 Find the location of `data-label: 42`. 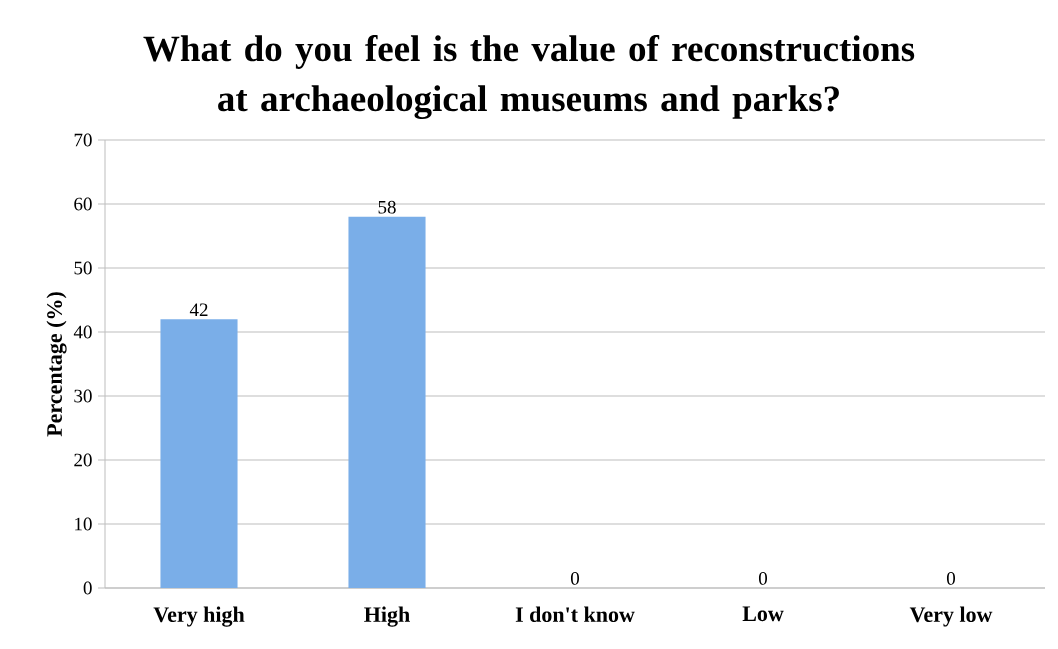

data-label: 42 is located at coordinates (198, 309).